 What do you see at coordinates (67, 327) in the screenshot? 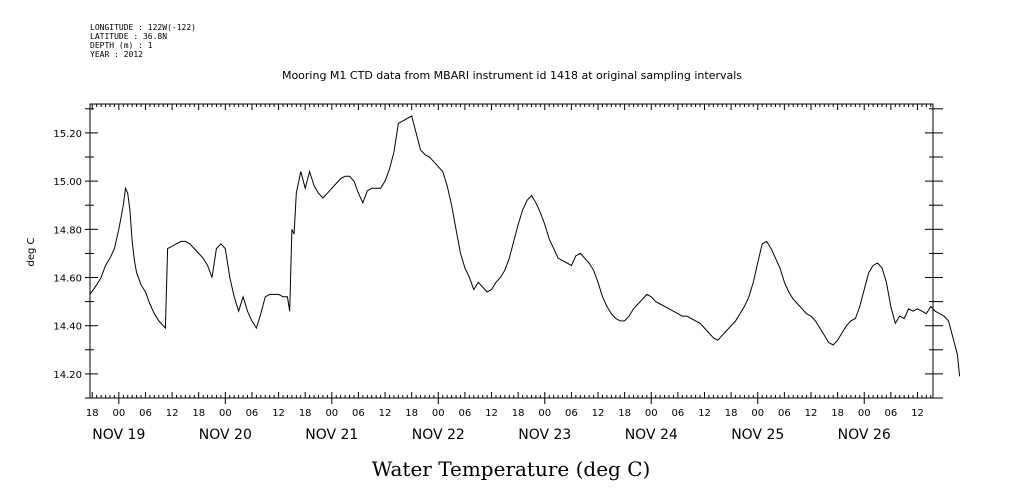
I see `y-tick-label: 14.40` at bounding box center [67, 327].